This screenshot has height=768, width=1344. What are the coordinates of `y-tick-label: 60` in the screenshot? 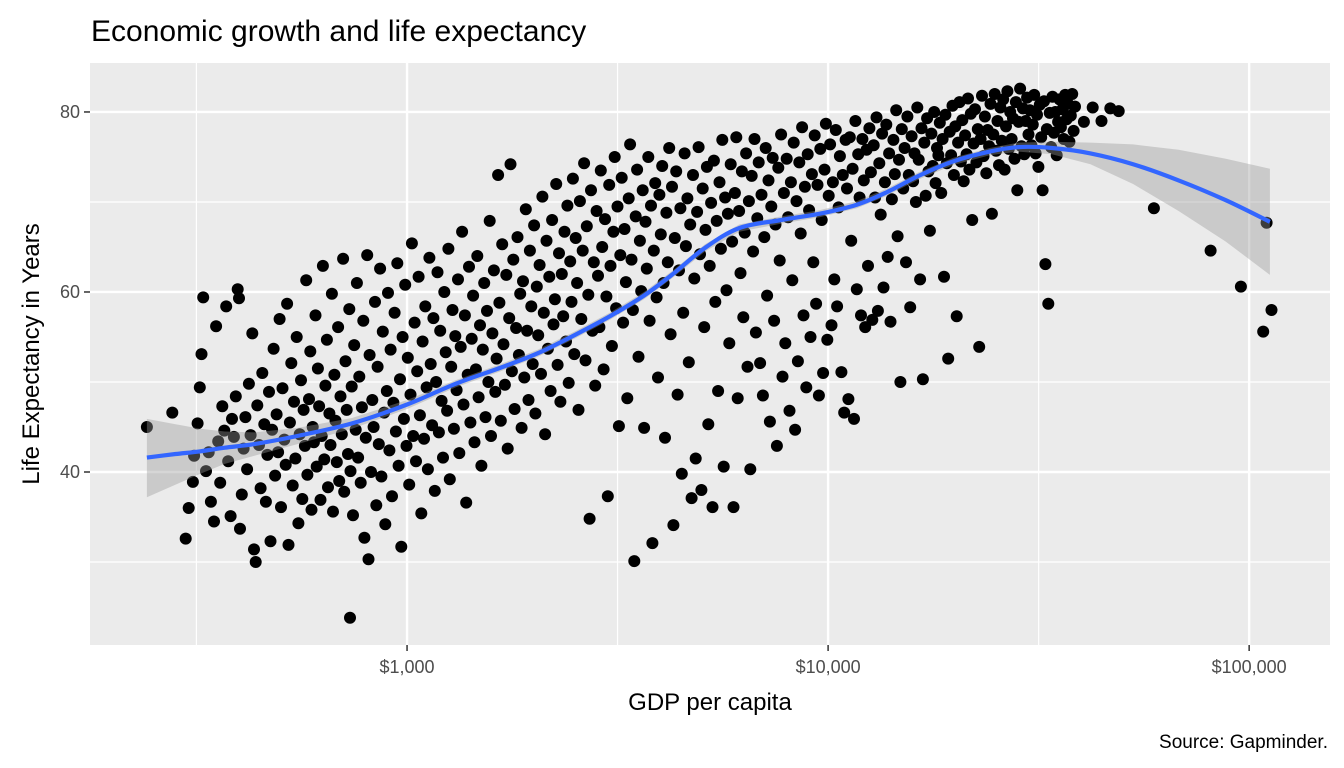 It's located at (70, 292).